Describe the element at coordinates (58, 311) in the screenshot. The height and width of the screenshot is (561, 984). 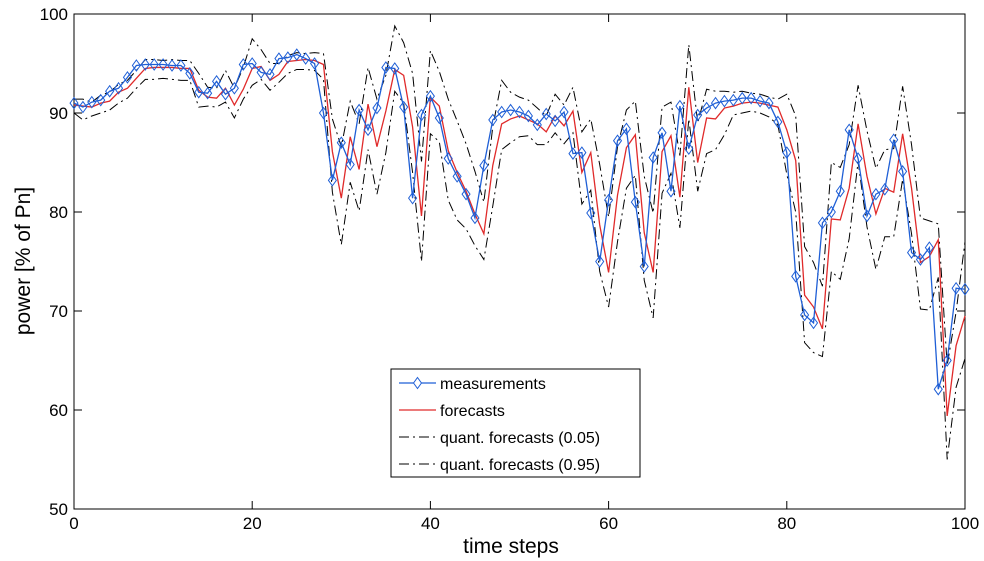
I see `y-tick-label: 70` at that location.